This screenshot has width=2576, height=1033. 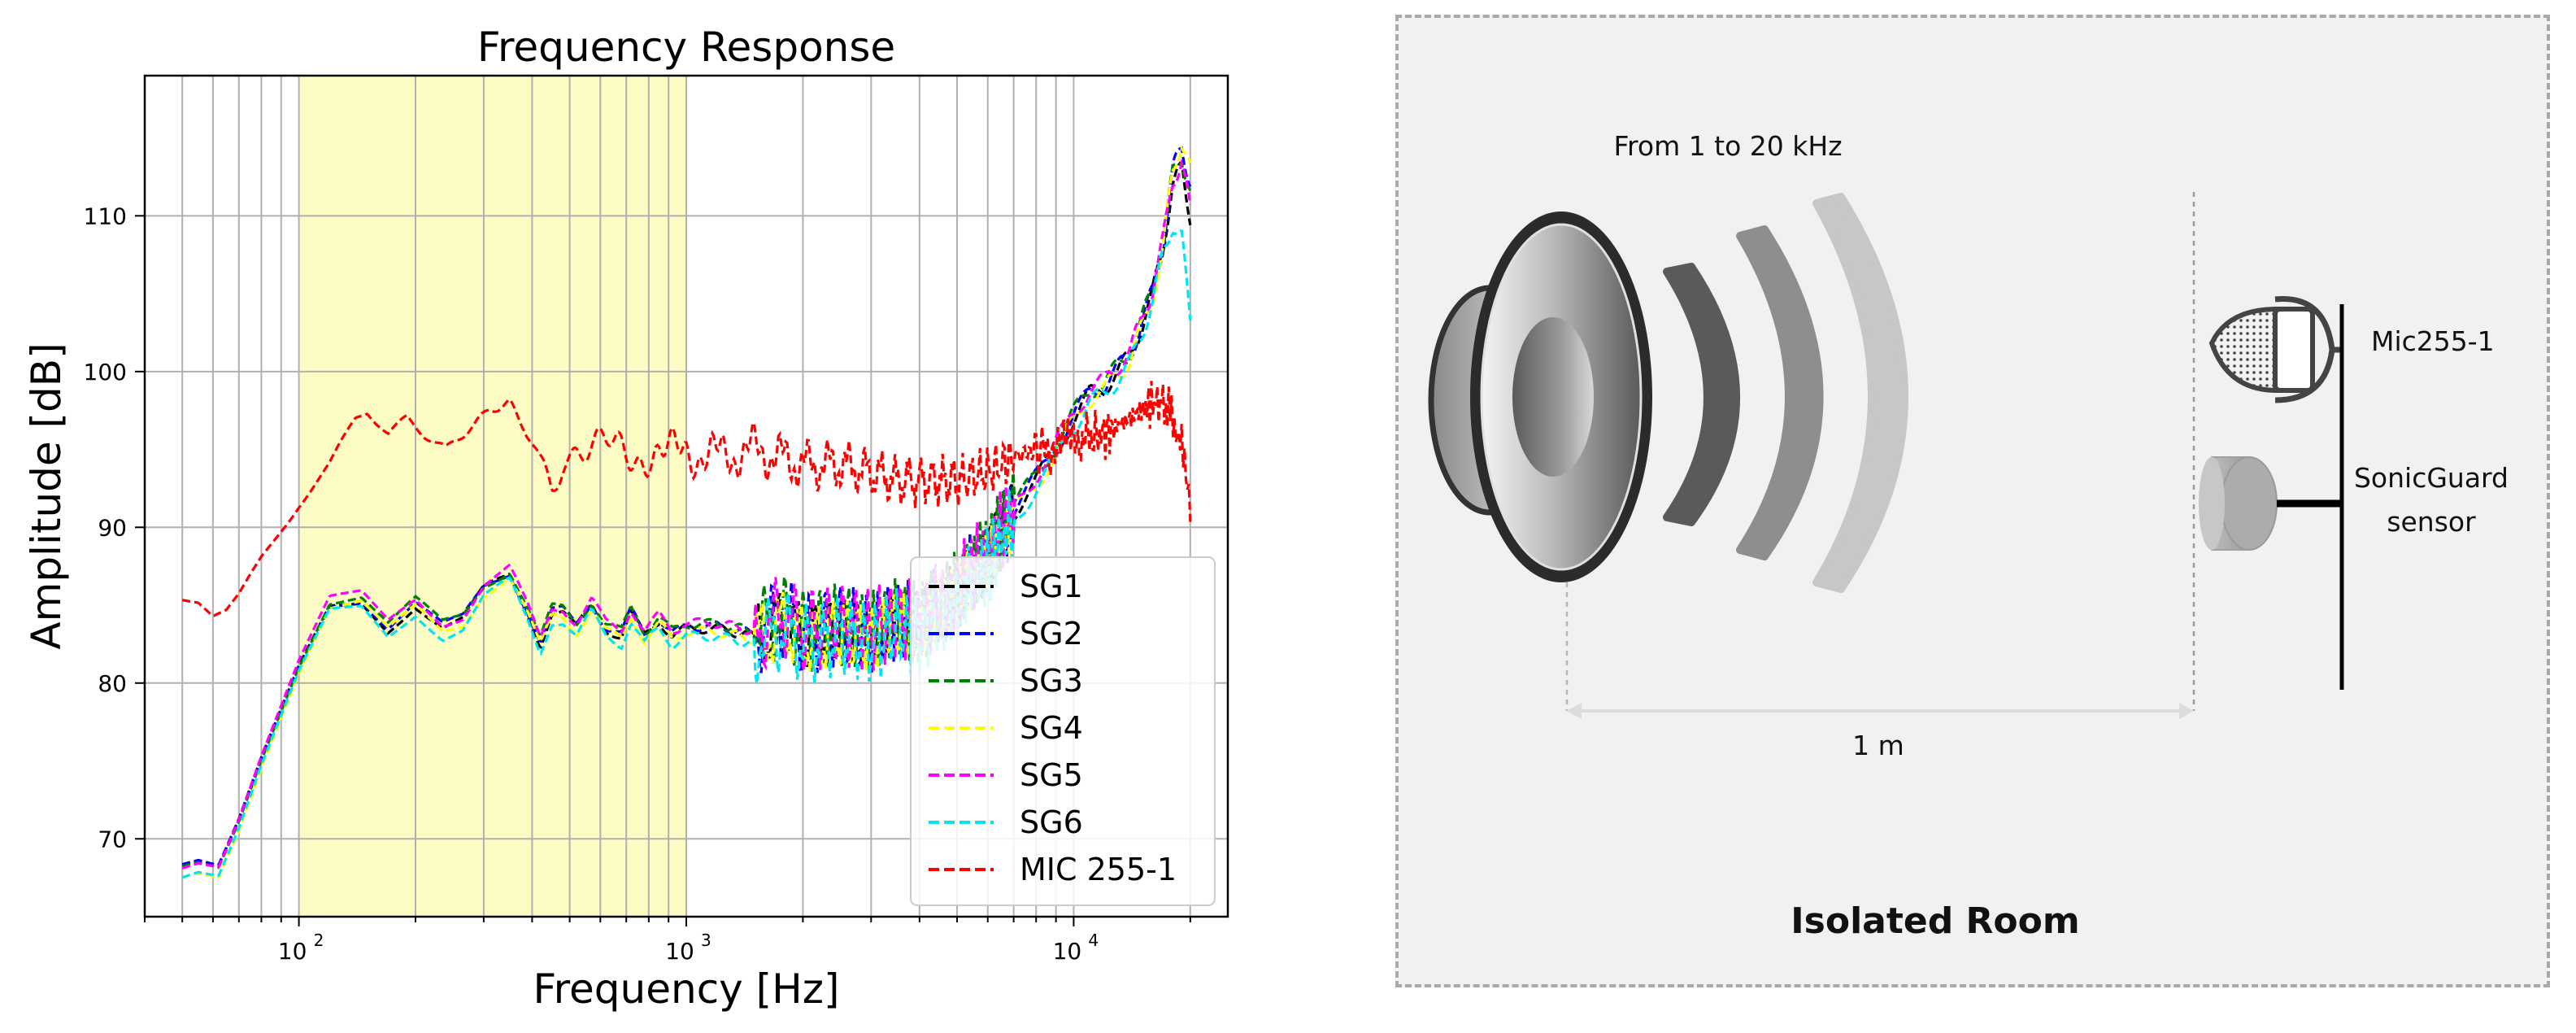 What do you see at coordinates (47, 495) in the screenshot?
I see `y-axis-label: Amplitude [dB]` at bounding box center [47, 495].